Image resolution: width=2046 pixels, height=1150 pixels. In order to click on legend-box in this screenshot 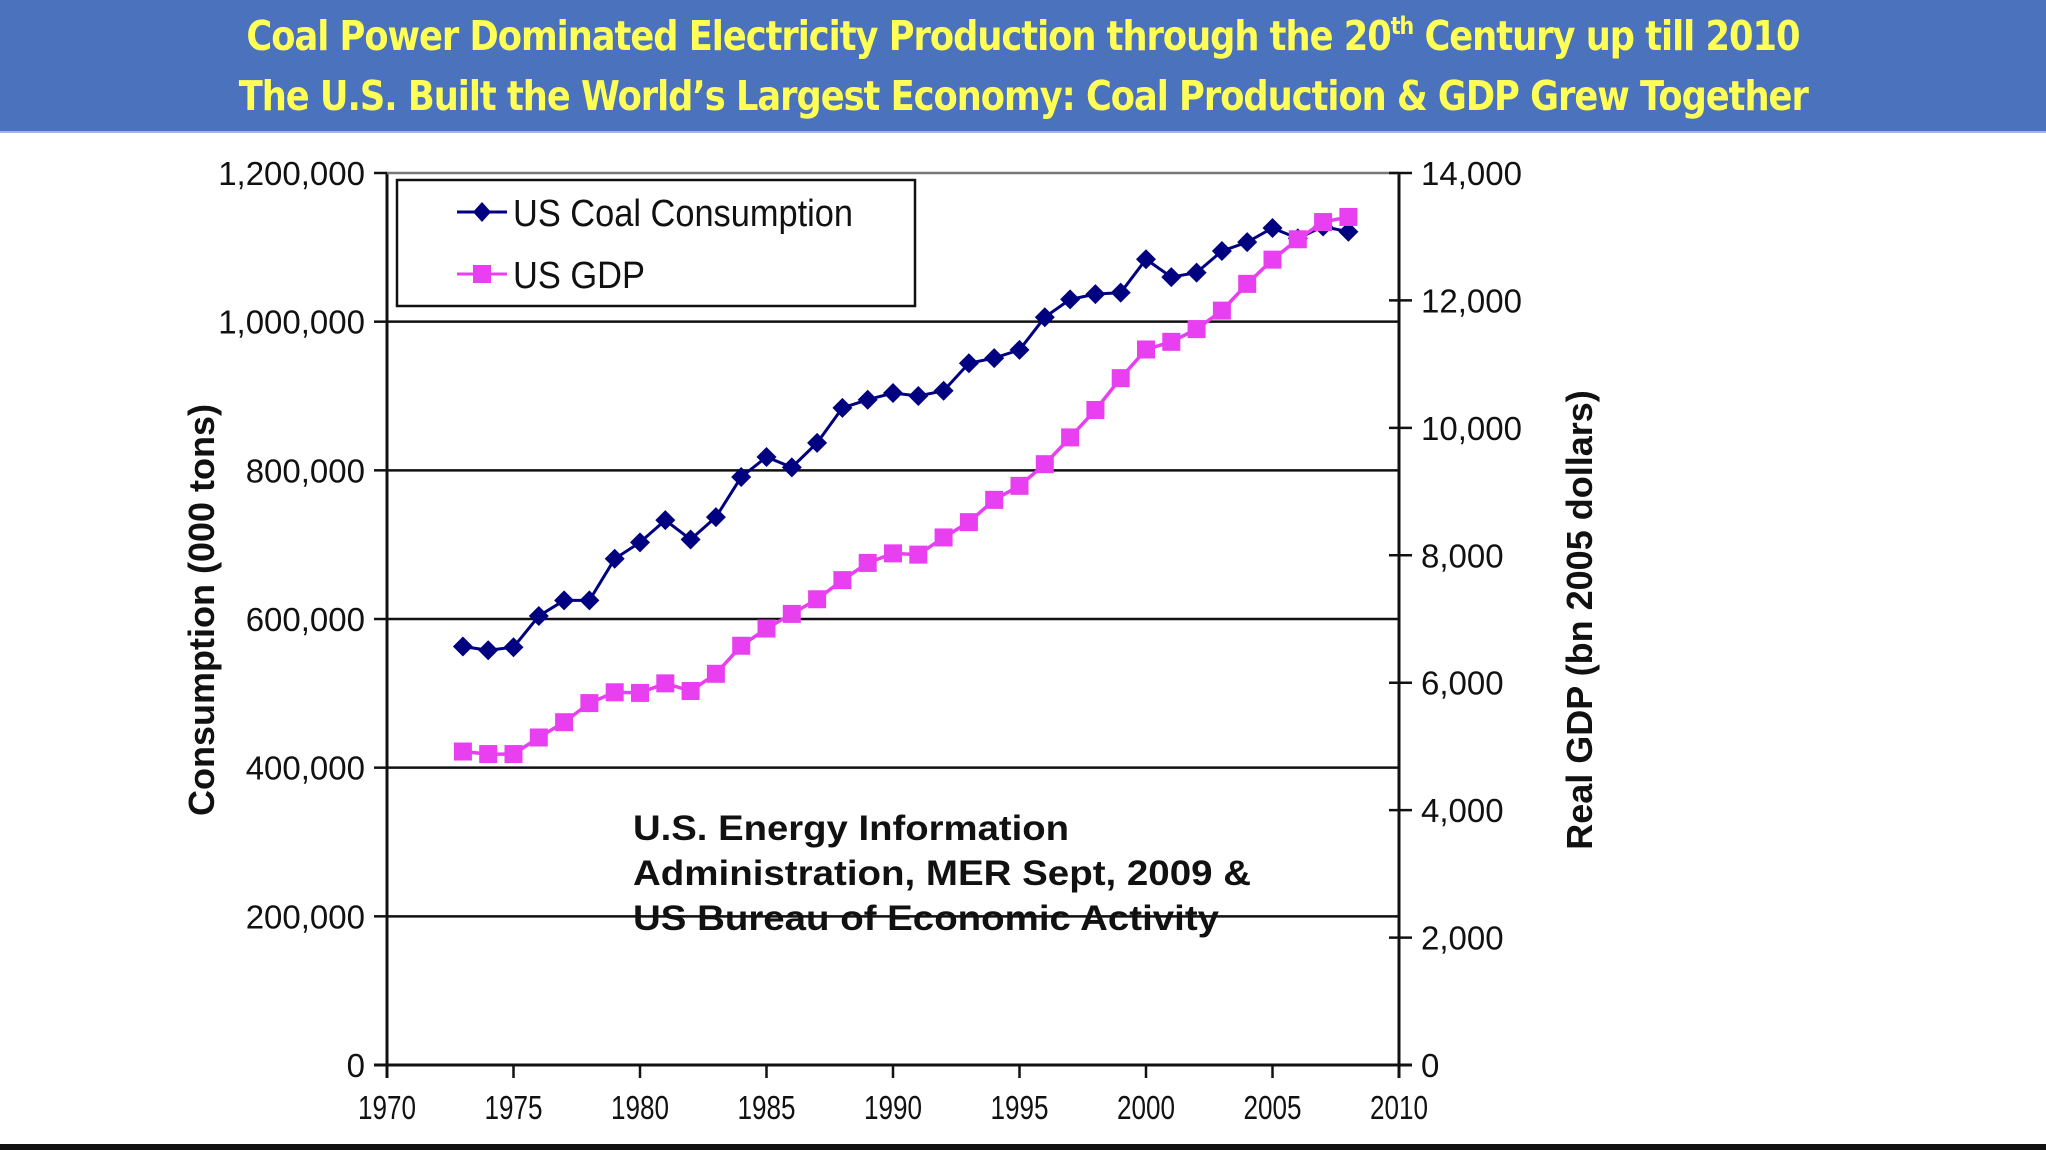, I will do `click(656, 243)`.